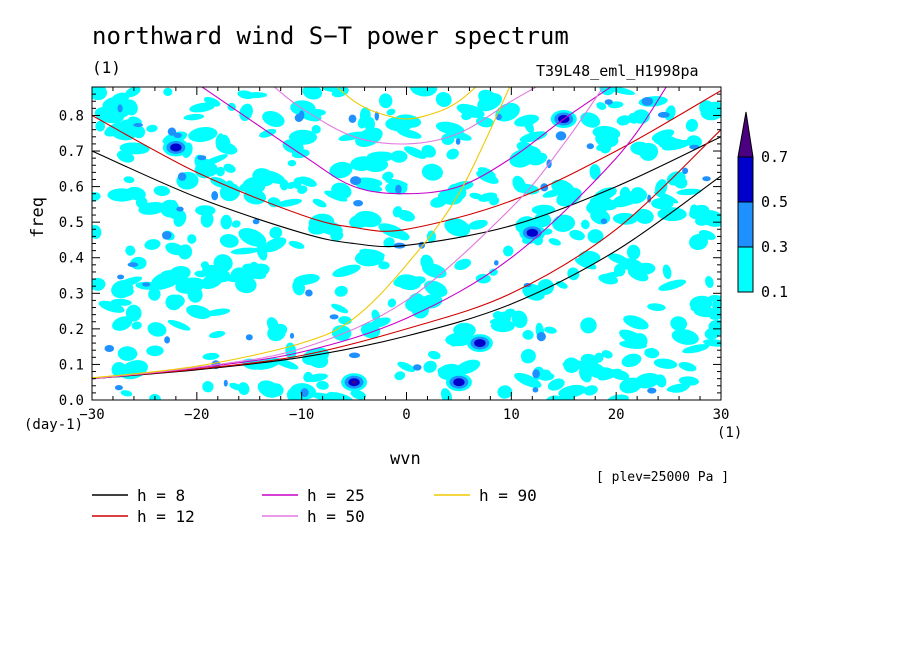 Image resolution: width=904 pixels, height=654 pixels. What do you see at coordinates (774, 157) in the screenshot?
I see `colorbar-label: 0.7` at bounding box center [774, 157].